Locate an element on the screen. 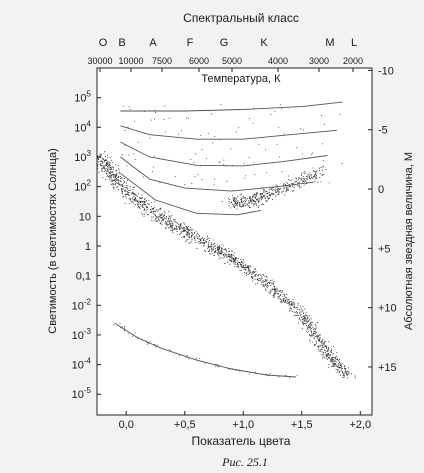 The image size is (424, 473). luminosity-tick-exponent: 2 is located at coordinates (89, 183).